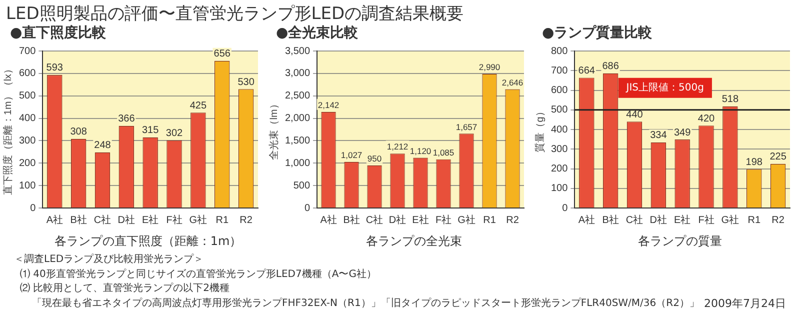  What do you see at coordinates (659, 136) in the screenshot?
I see `data-label: 334` at bounding box center [659, 136].